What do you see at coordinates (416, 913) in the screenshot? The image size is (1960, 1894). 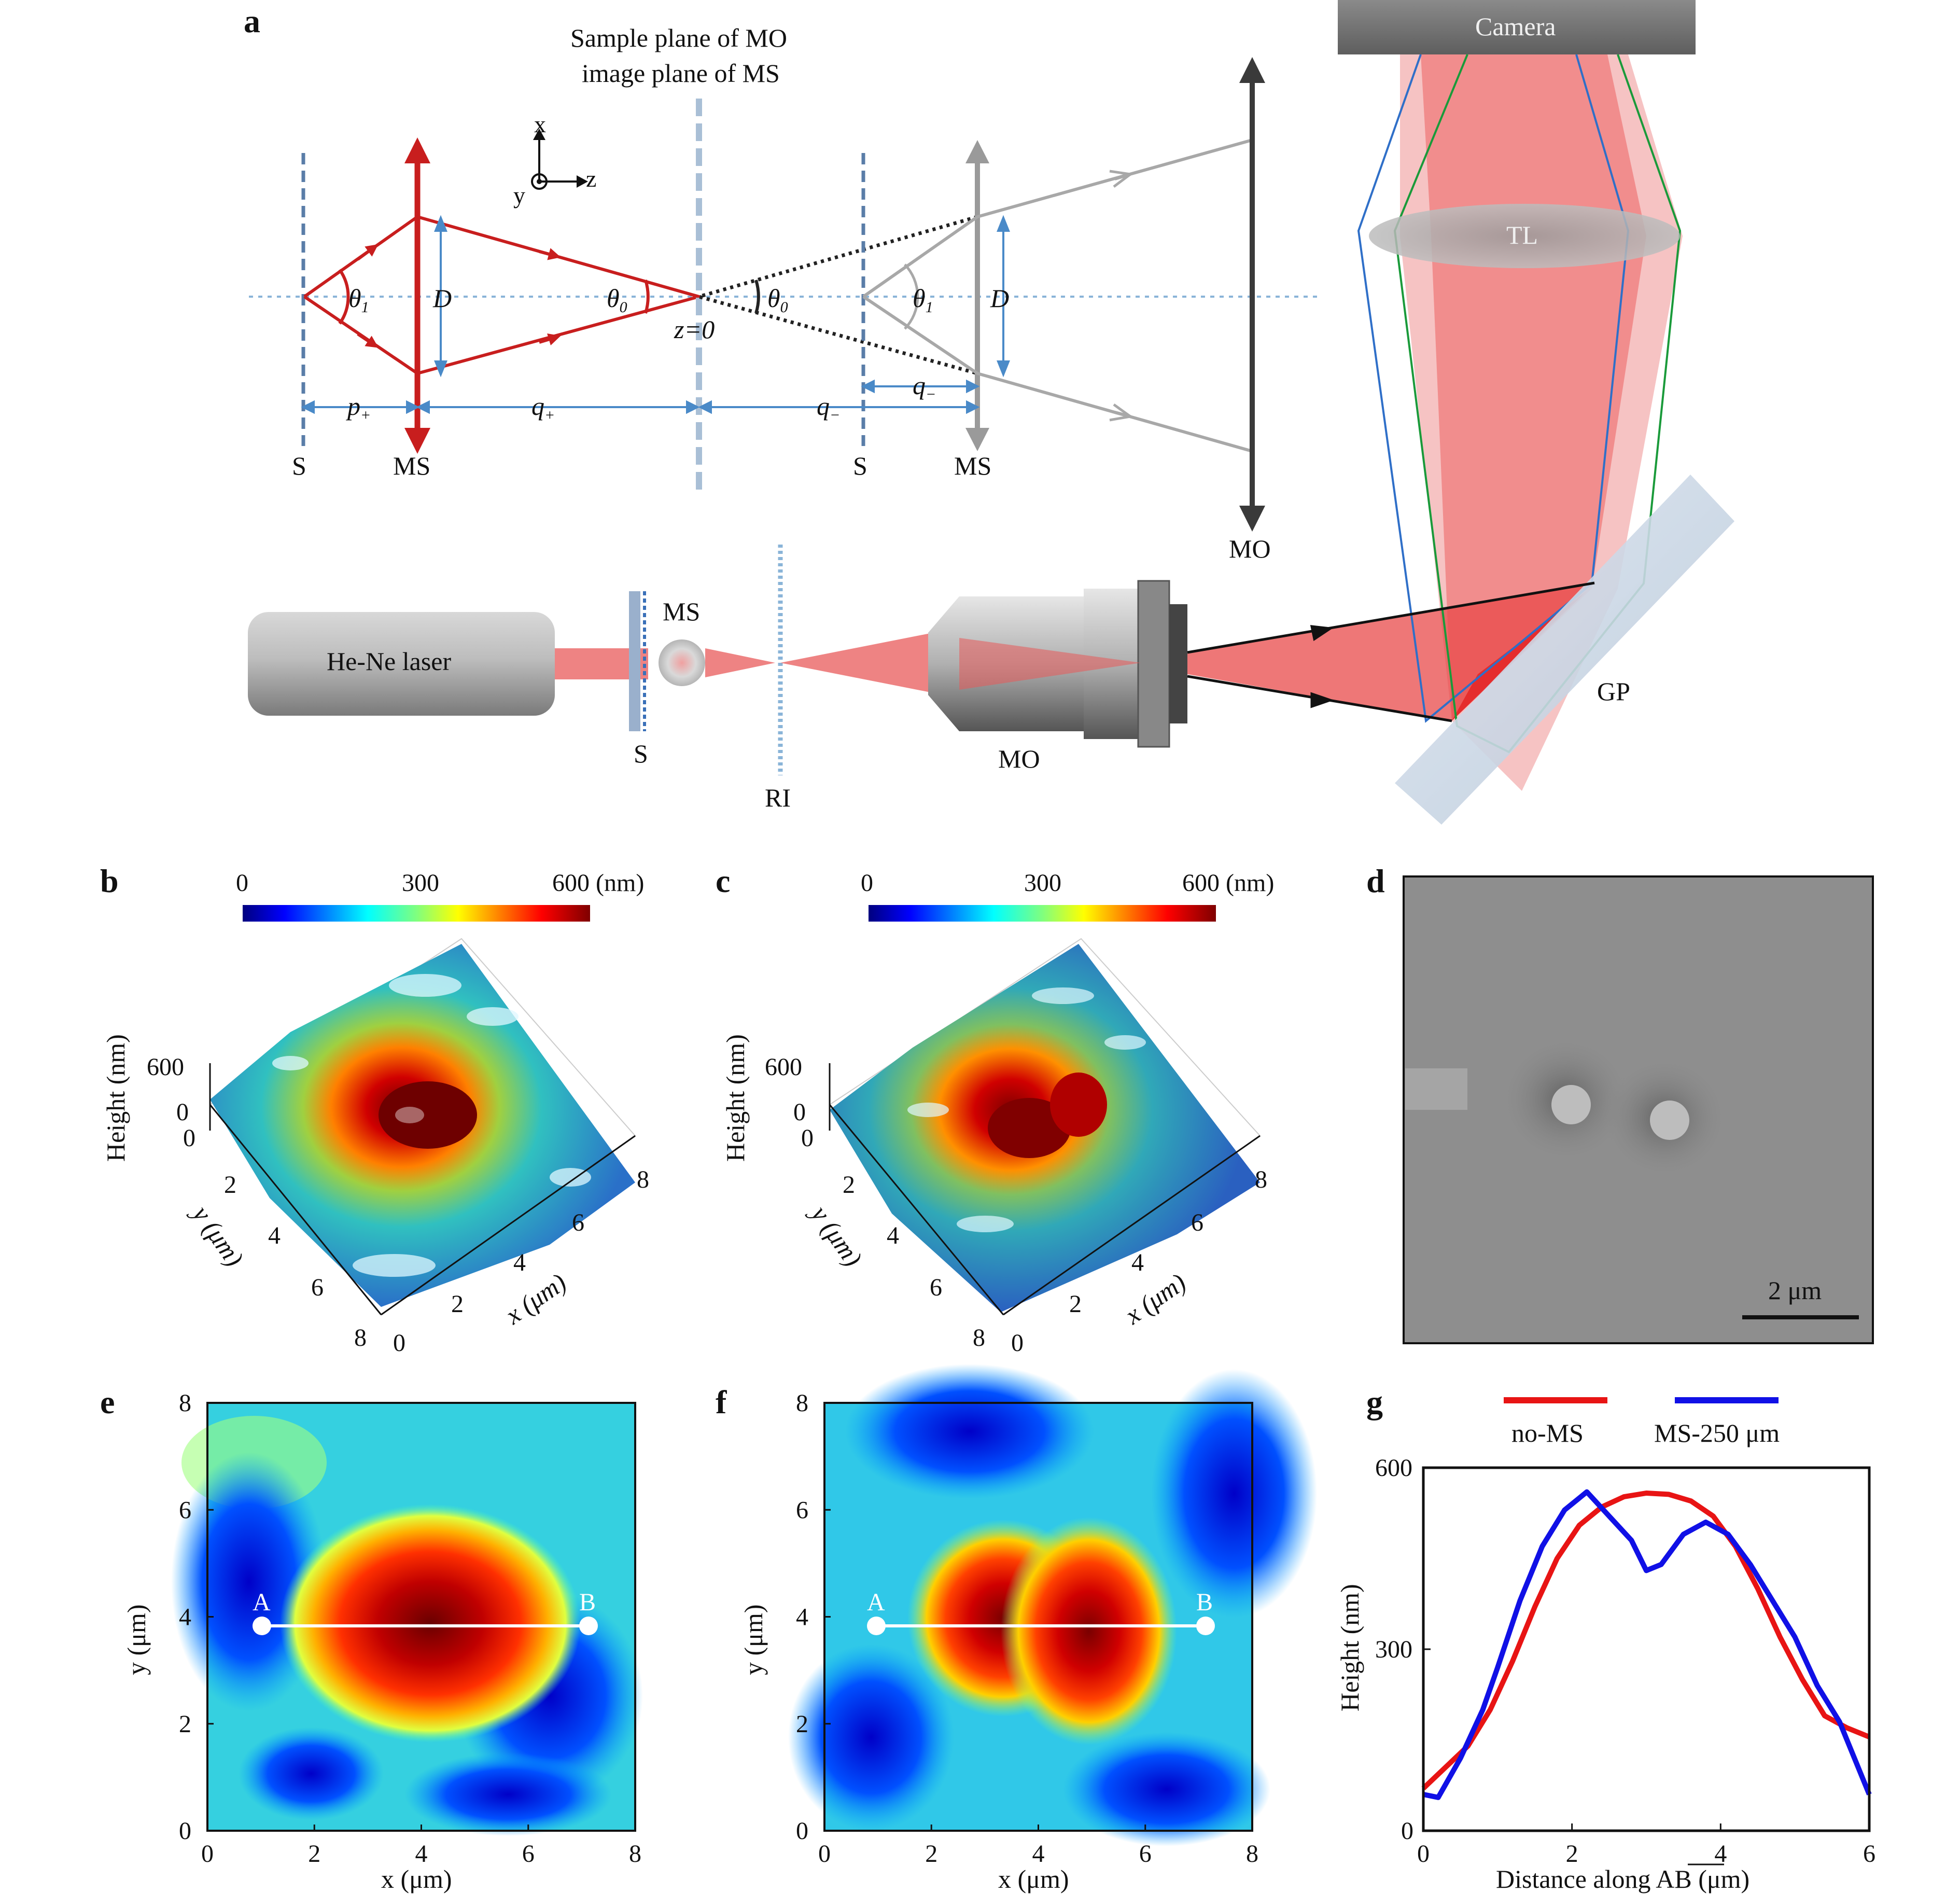 I see `colorbar-b` at bounding box center [416, 913].